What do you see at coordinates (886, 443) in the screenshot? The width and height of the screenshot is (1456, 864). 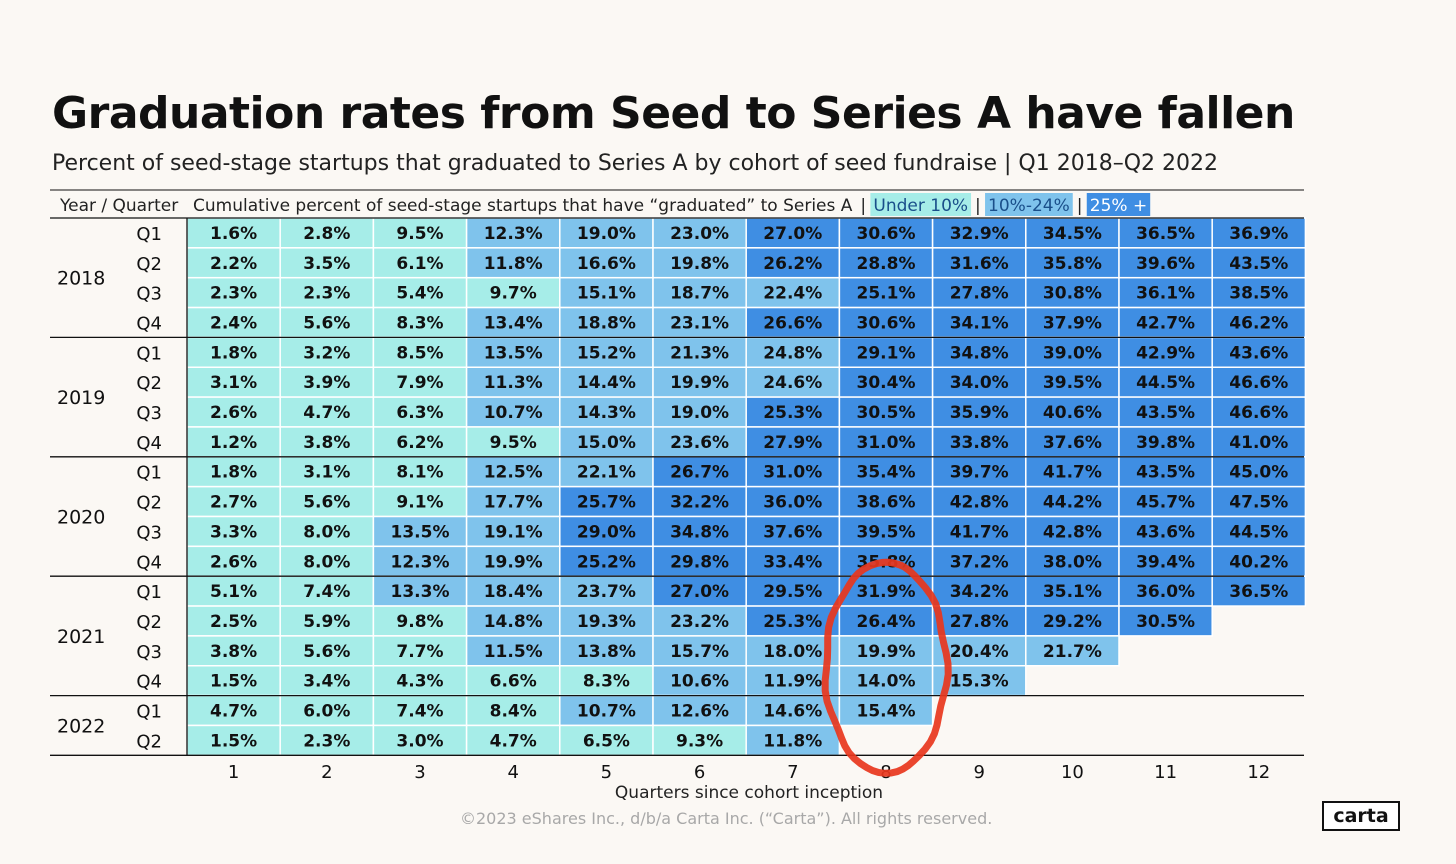 I see `heatmap-cell-value: 31.0%` at bounding box center [886, 443].